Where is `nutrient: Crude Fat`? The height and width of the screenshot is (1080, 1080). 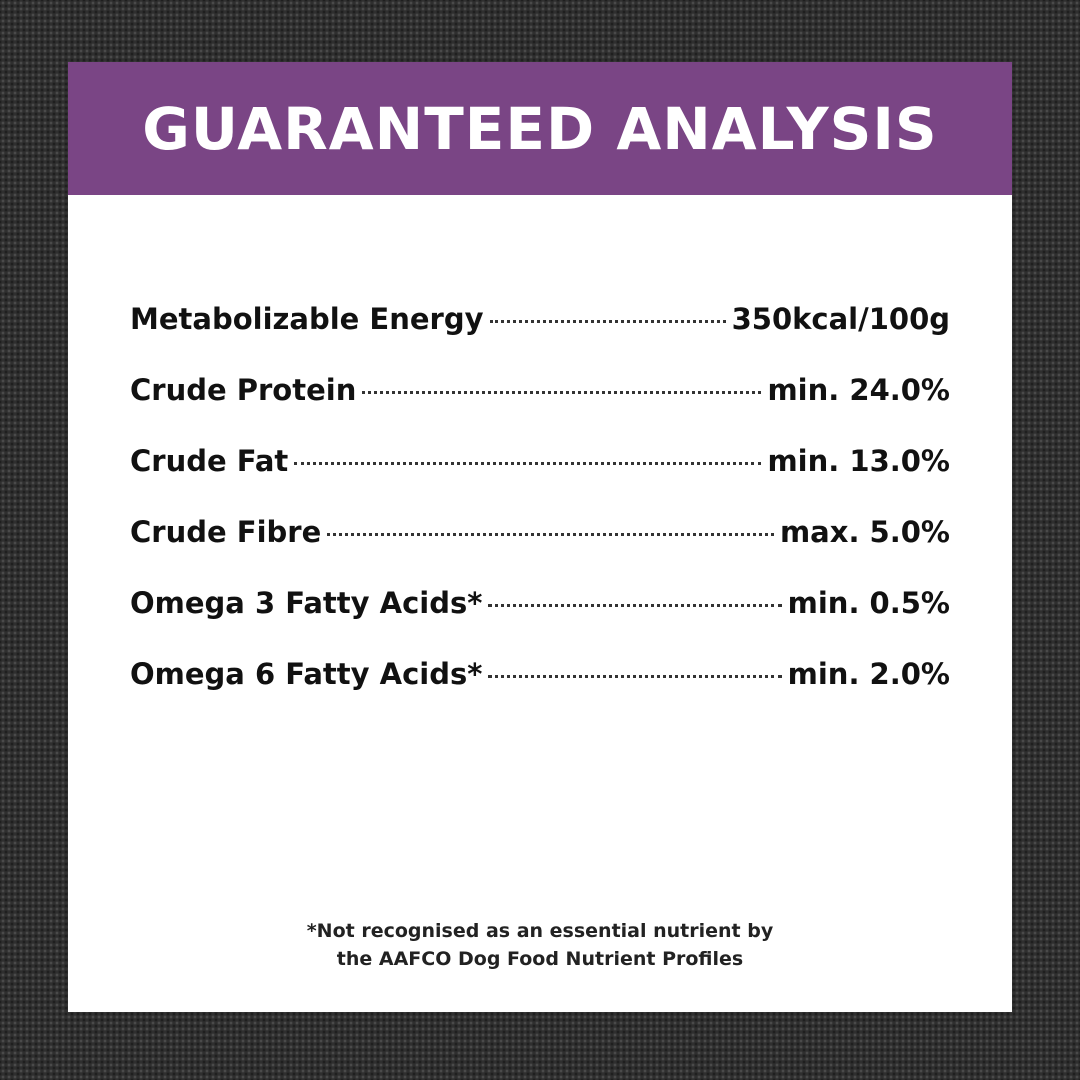
nutrient: Crude Fat is located at coordinates (209, 461).